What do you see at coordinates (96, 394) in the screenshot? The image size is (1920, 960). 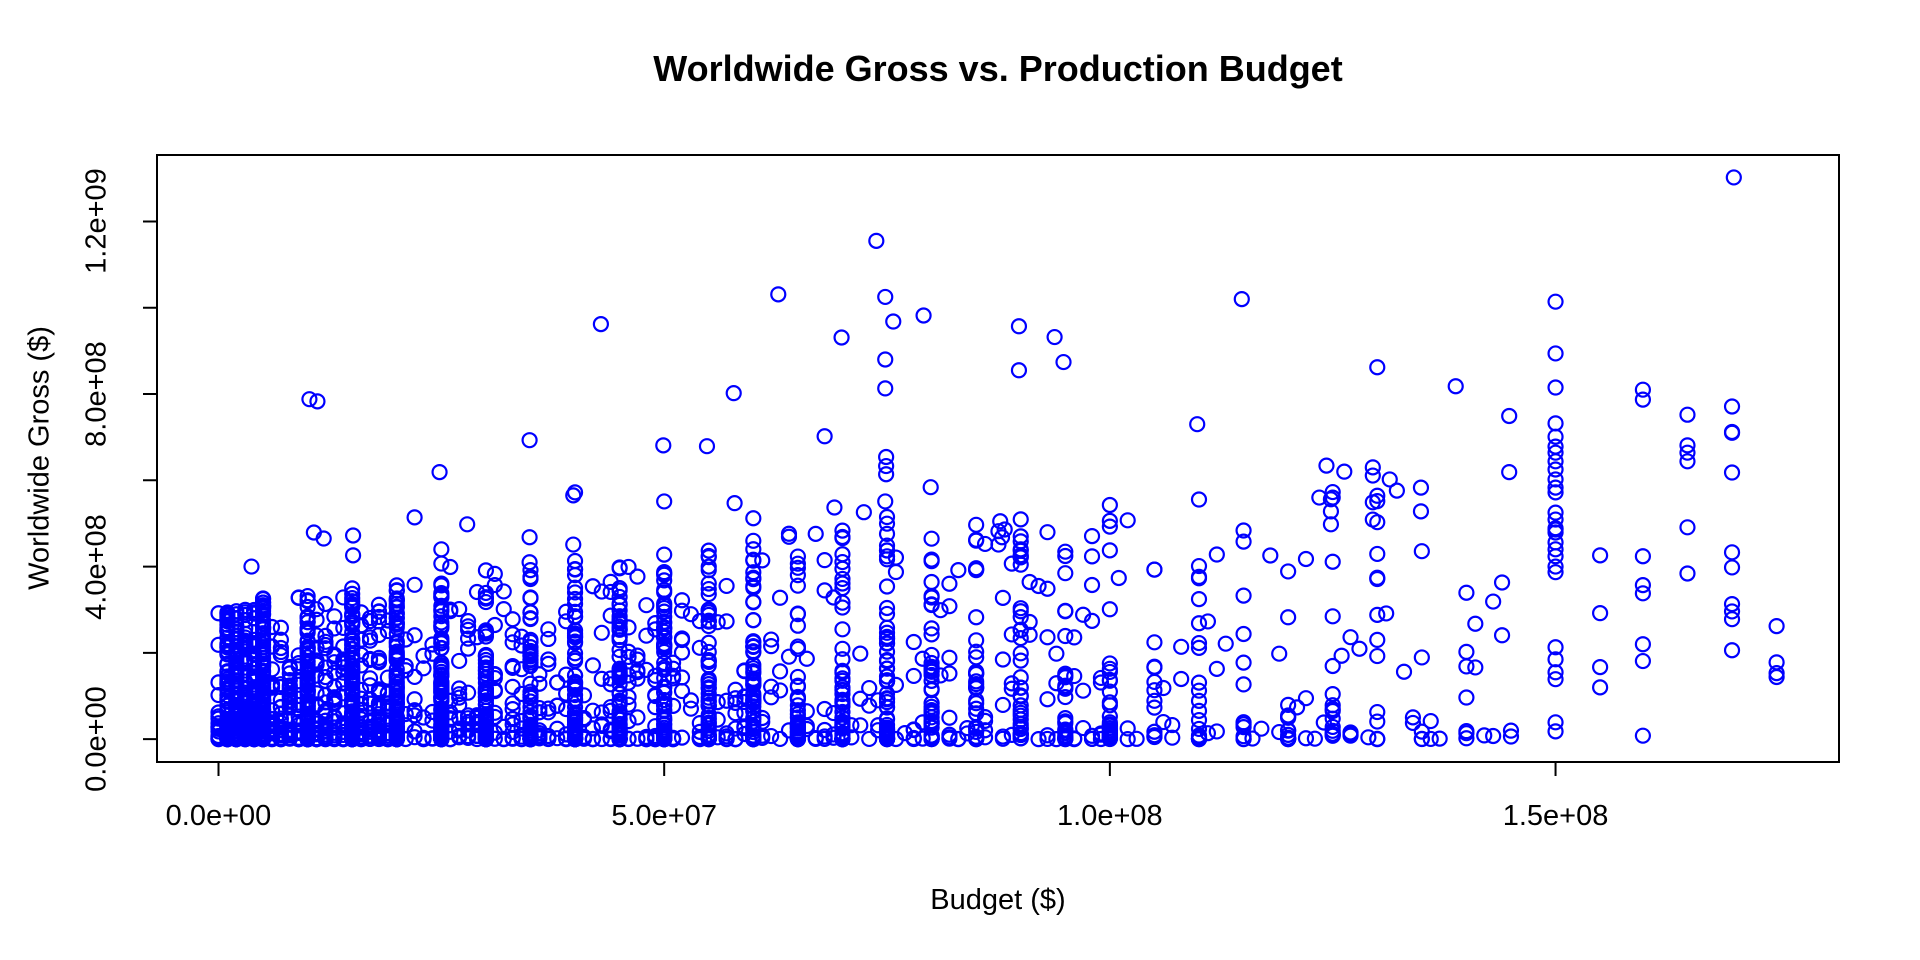 I see `y-tick-label-2: 8.0e+08` at bounding box center [96, 394].